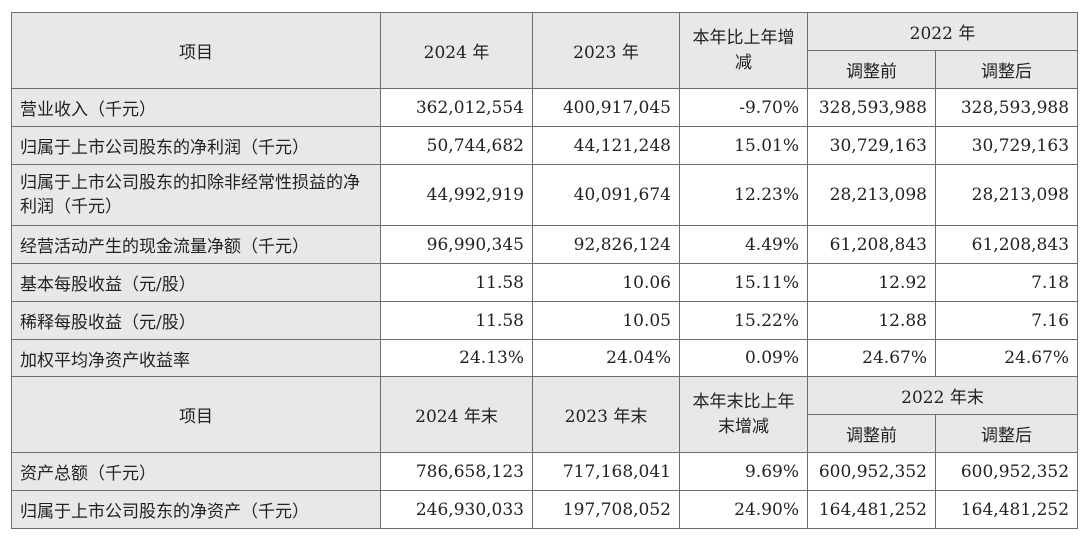 This screenshot has height=548, width=1080. Describe the element at coordinates (871, 282) in the screenshot. I see `value-before: 12.92` at that location.